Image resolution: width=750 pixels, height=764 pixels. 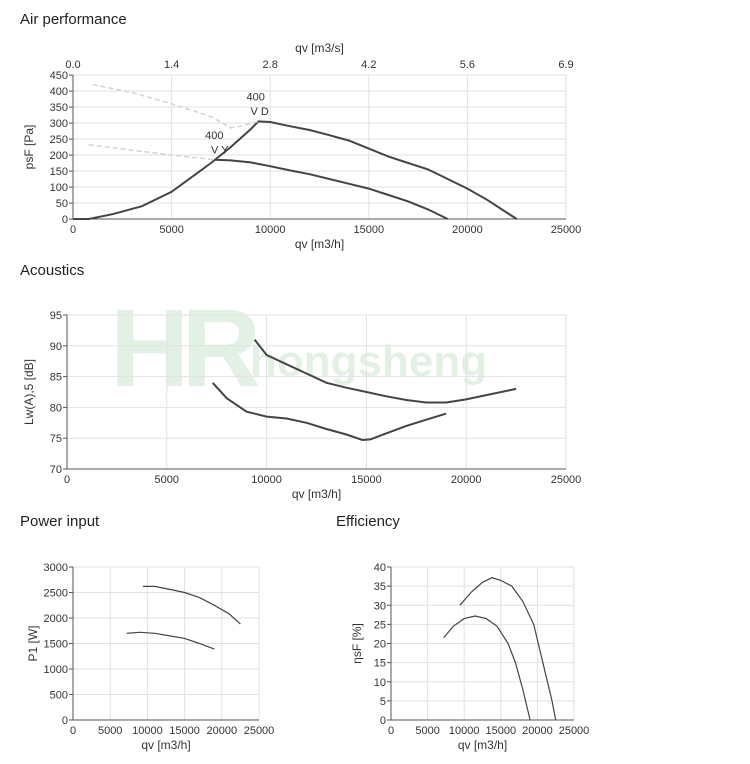 I want to click on power-y-tick-label: 1500, so click(x=56, y=645).